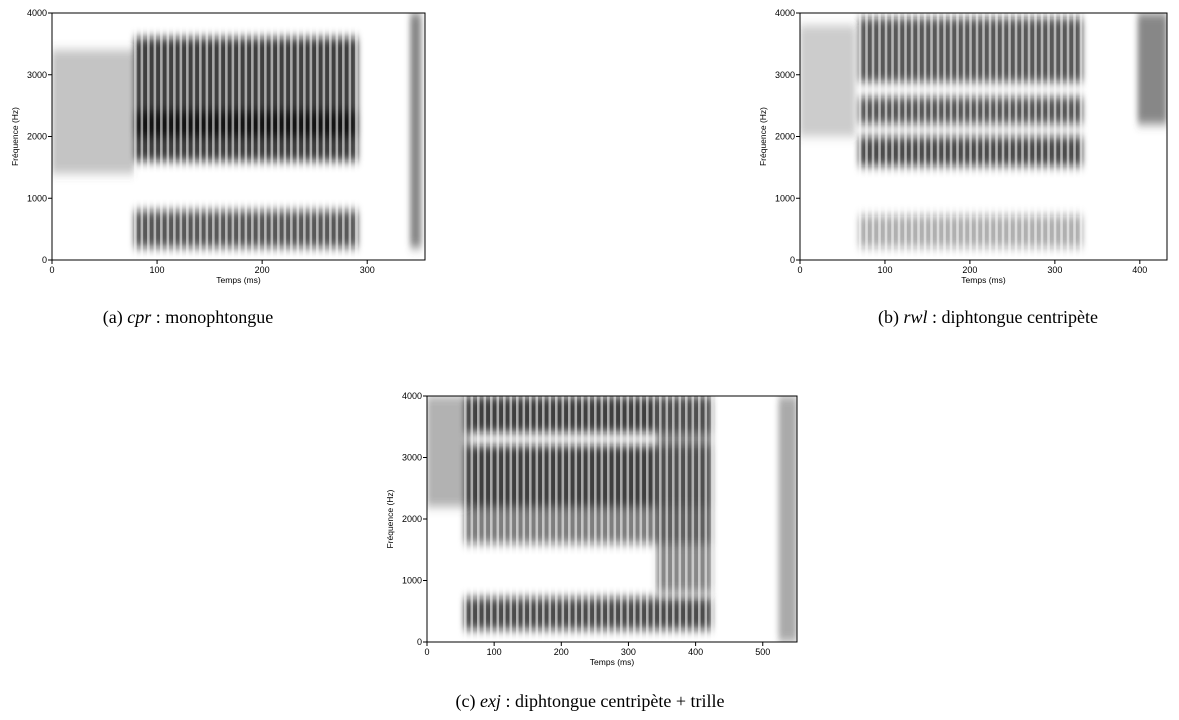 The width and height of the screenshot is (1179, 720). Describe the element at coordinates (37, 137) in the screenshot. I see `y-tick-label: 2000` at that location.